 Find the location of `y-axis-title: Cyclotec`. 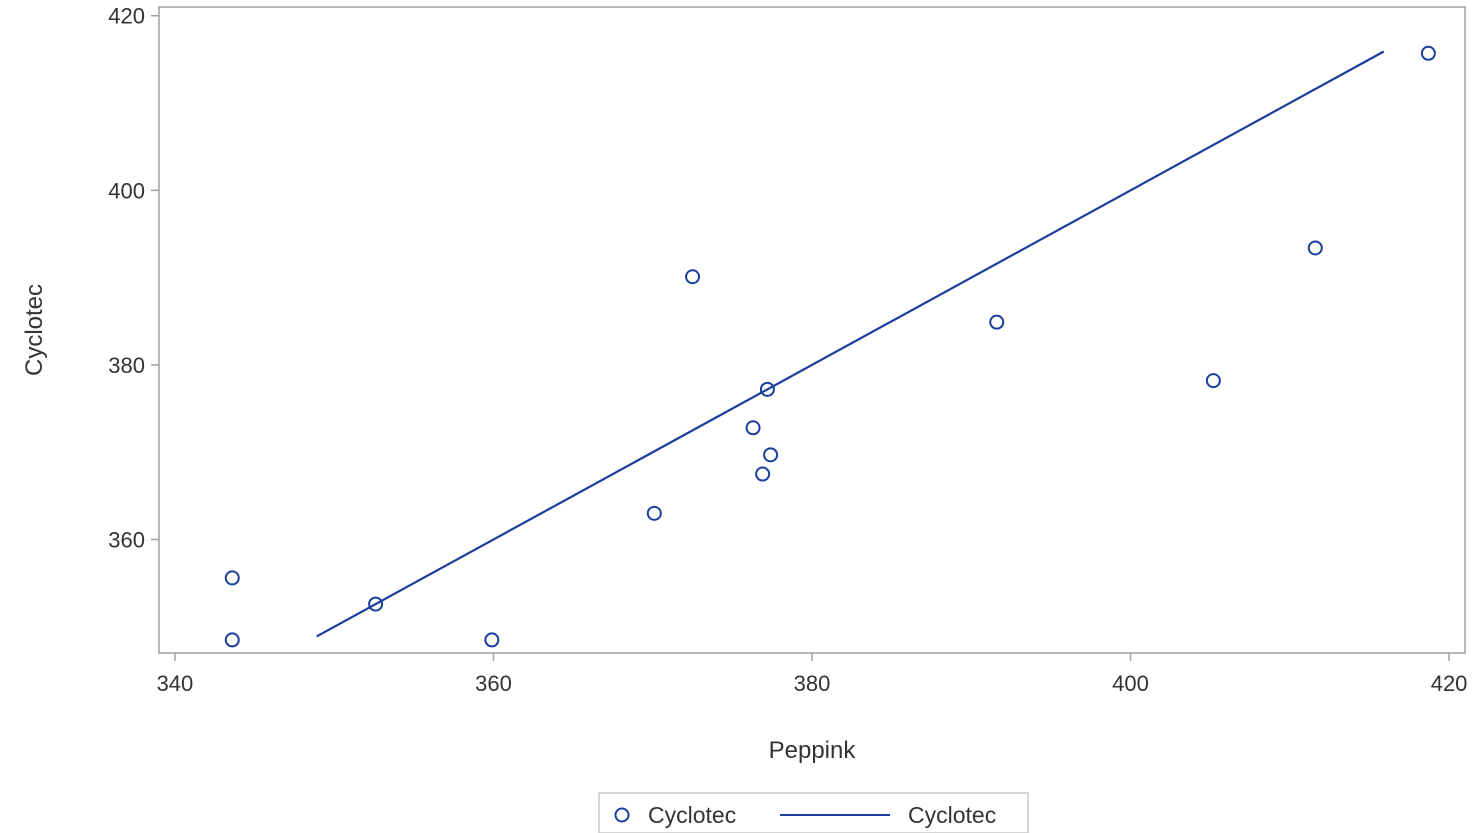

y-axis-title: Cyclotec is located at coordinates (34, 330).